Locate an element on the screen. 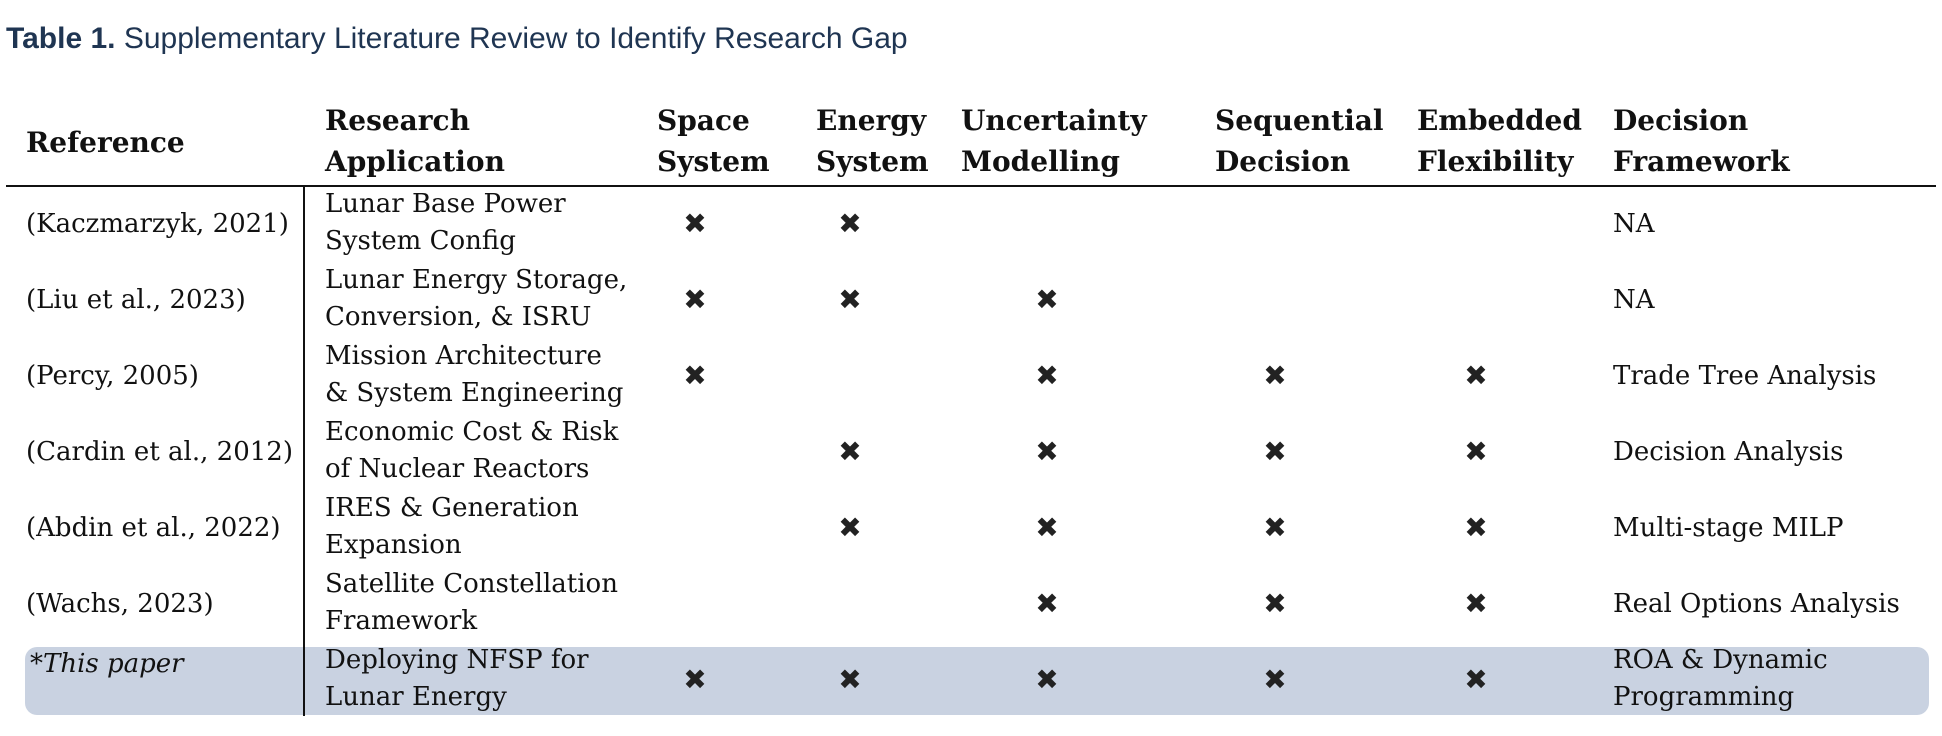 This screenshot has height=736, width=1942. cell-reference: *This paper is located at coordinates (107, 664).